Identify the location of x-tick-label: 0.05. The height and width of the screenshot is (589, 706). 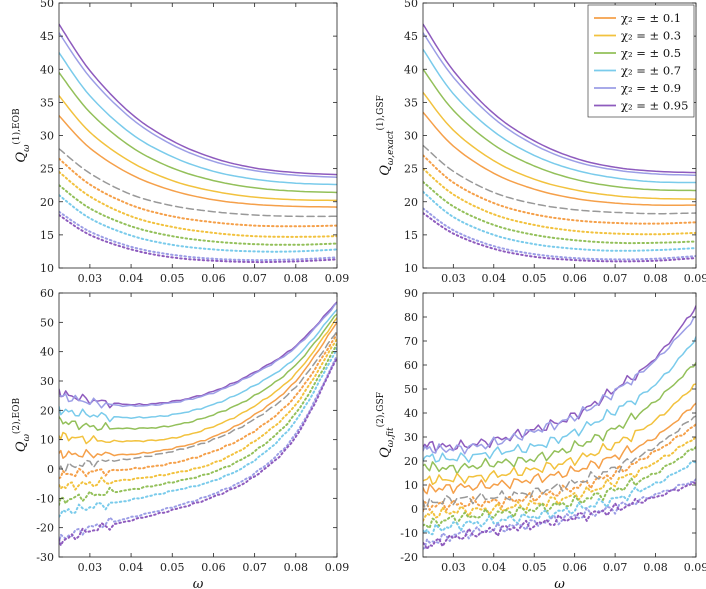
(172, 567).